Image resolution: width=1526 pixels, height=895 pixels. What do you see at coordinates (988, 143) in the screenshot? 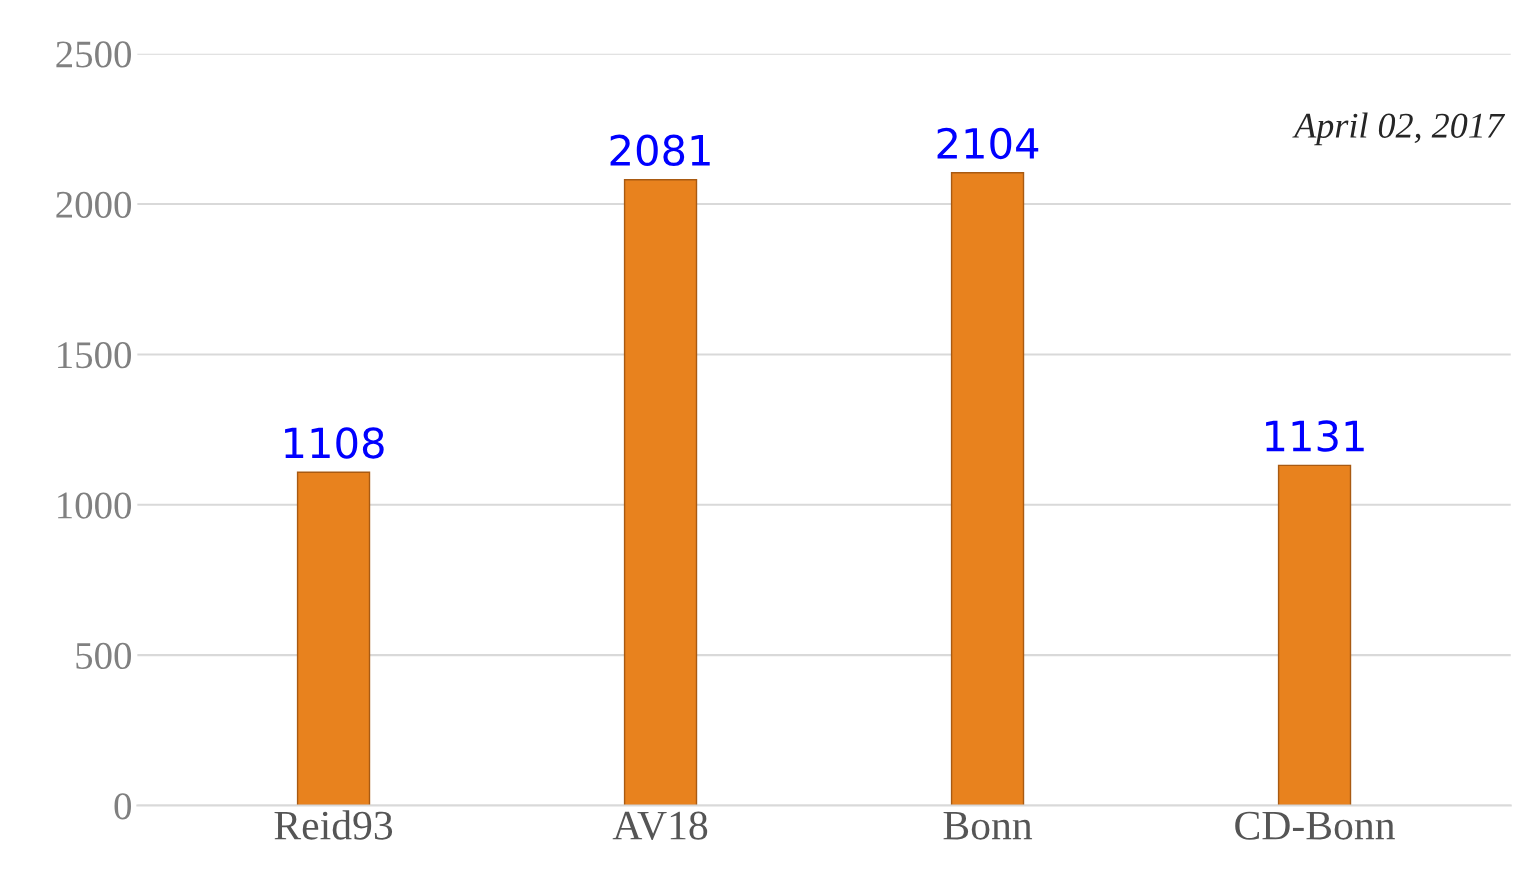
I see `data-label: 2104` at bounding box center [988, 143].